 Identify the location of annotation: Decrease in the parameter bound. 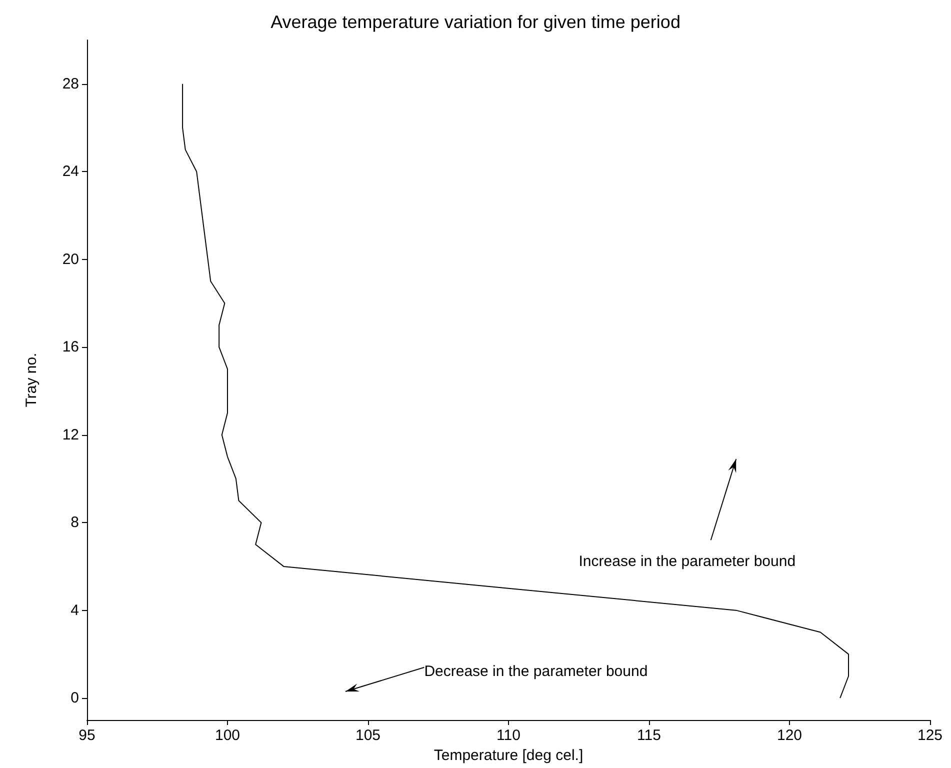
(536, 671).